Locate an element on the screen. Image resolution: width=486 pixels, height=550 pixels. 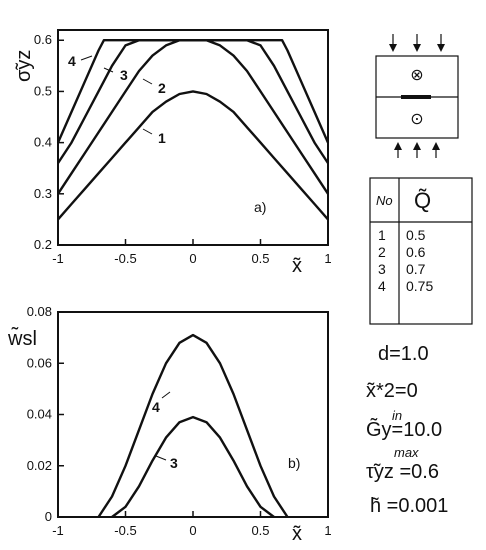
panel-a-curve-label-1: 1 is located at coordinates (162, 138).